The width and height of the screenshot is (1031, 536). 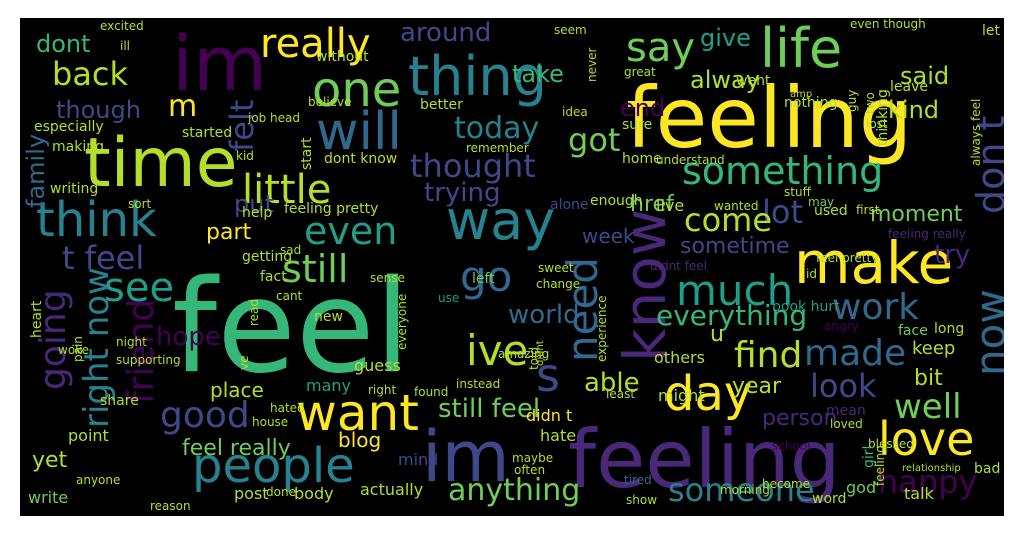 I want to click on word-cant: cant, so click(x=289, y=296).